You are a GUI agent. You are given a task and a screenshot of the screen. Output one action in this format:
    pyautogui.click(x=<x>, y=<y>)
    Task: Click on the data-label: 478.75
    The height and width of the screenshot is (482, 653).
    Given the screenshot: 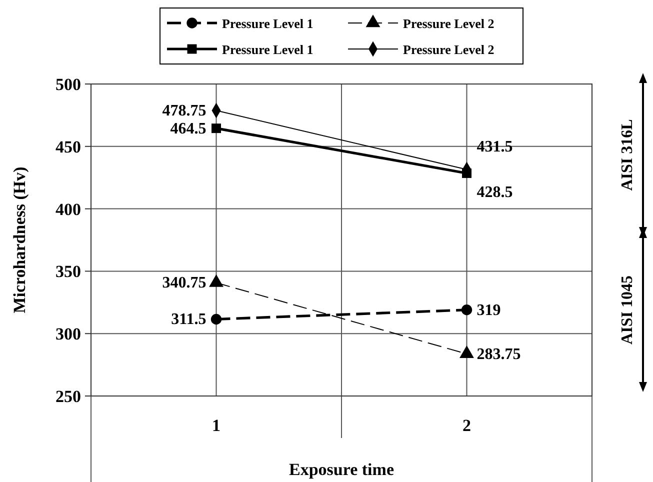 What is the action you would take?
    pyautogui.click(x=184, y=111)
    